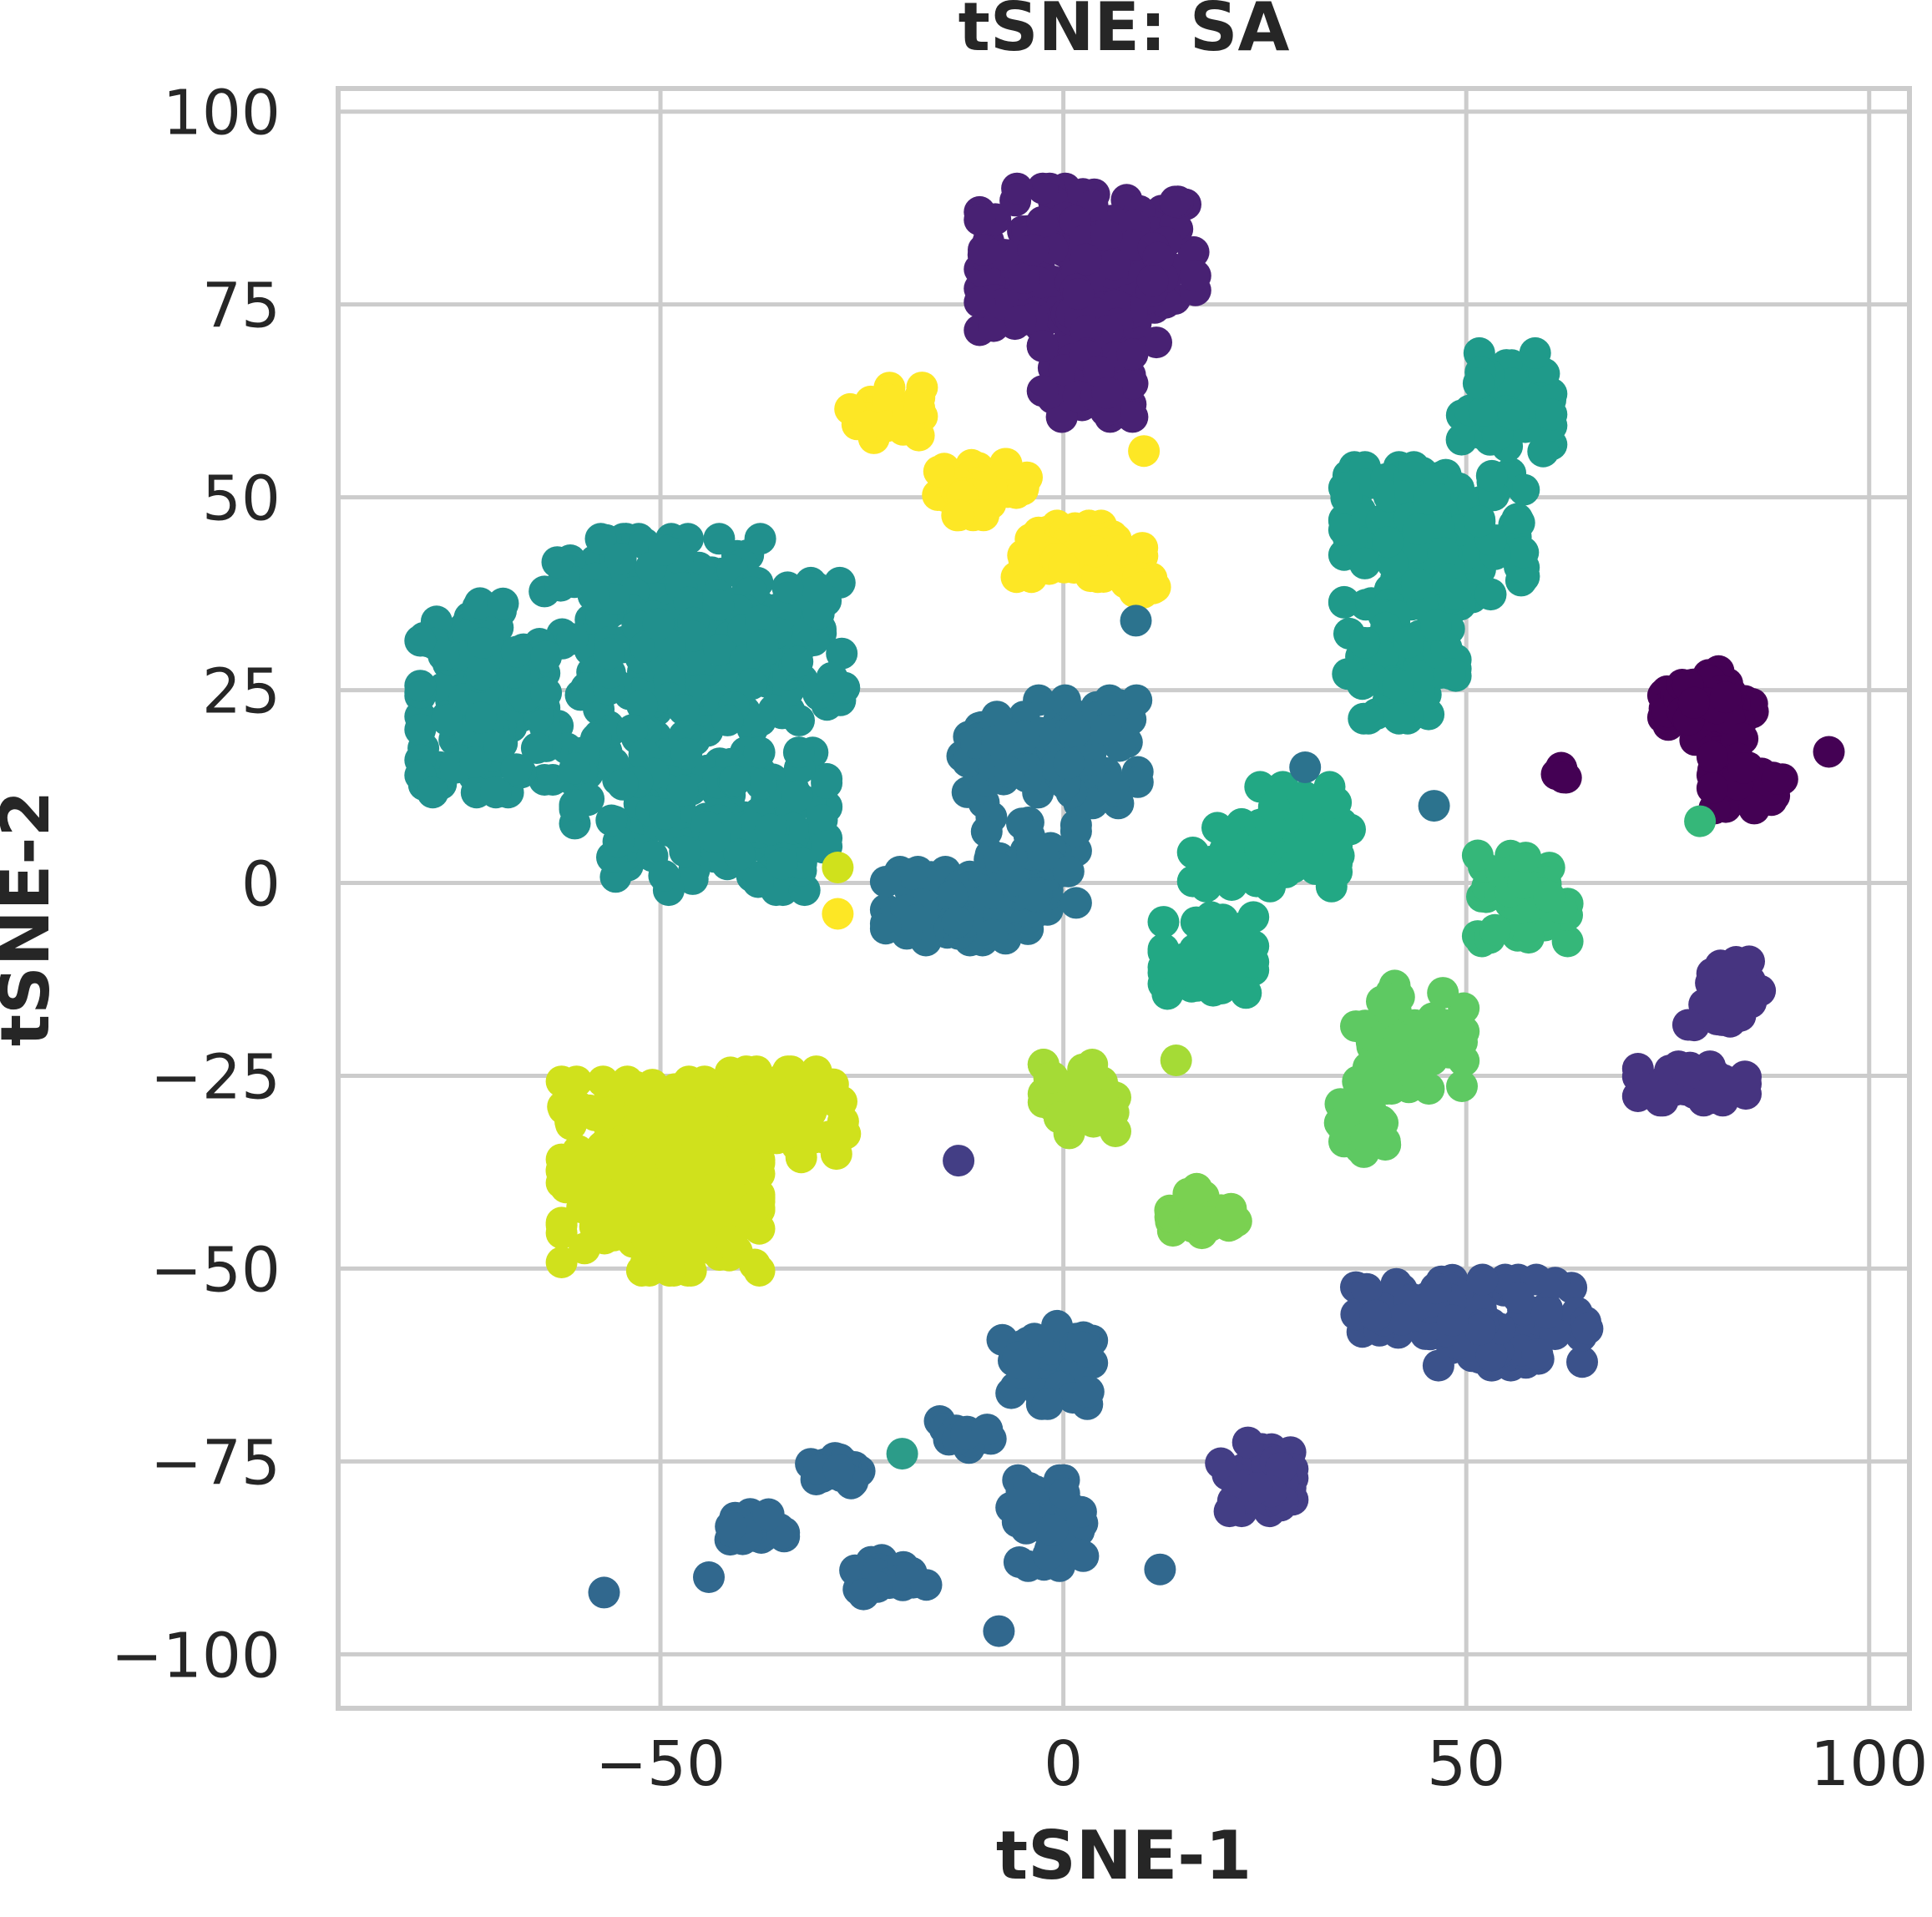 This screenshot has width=1932, height=1917. Describe the element at coordinates (1869, 1764) in the screenshot. I see `x-tick-label: 100` at that location.